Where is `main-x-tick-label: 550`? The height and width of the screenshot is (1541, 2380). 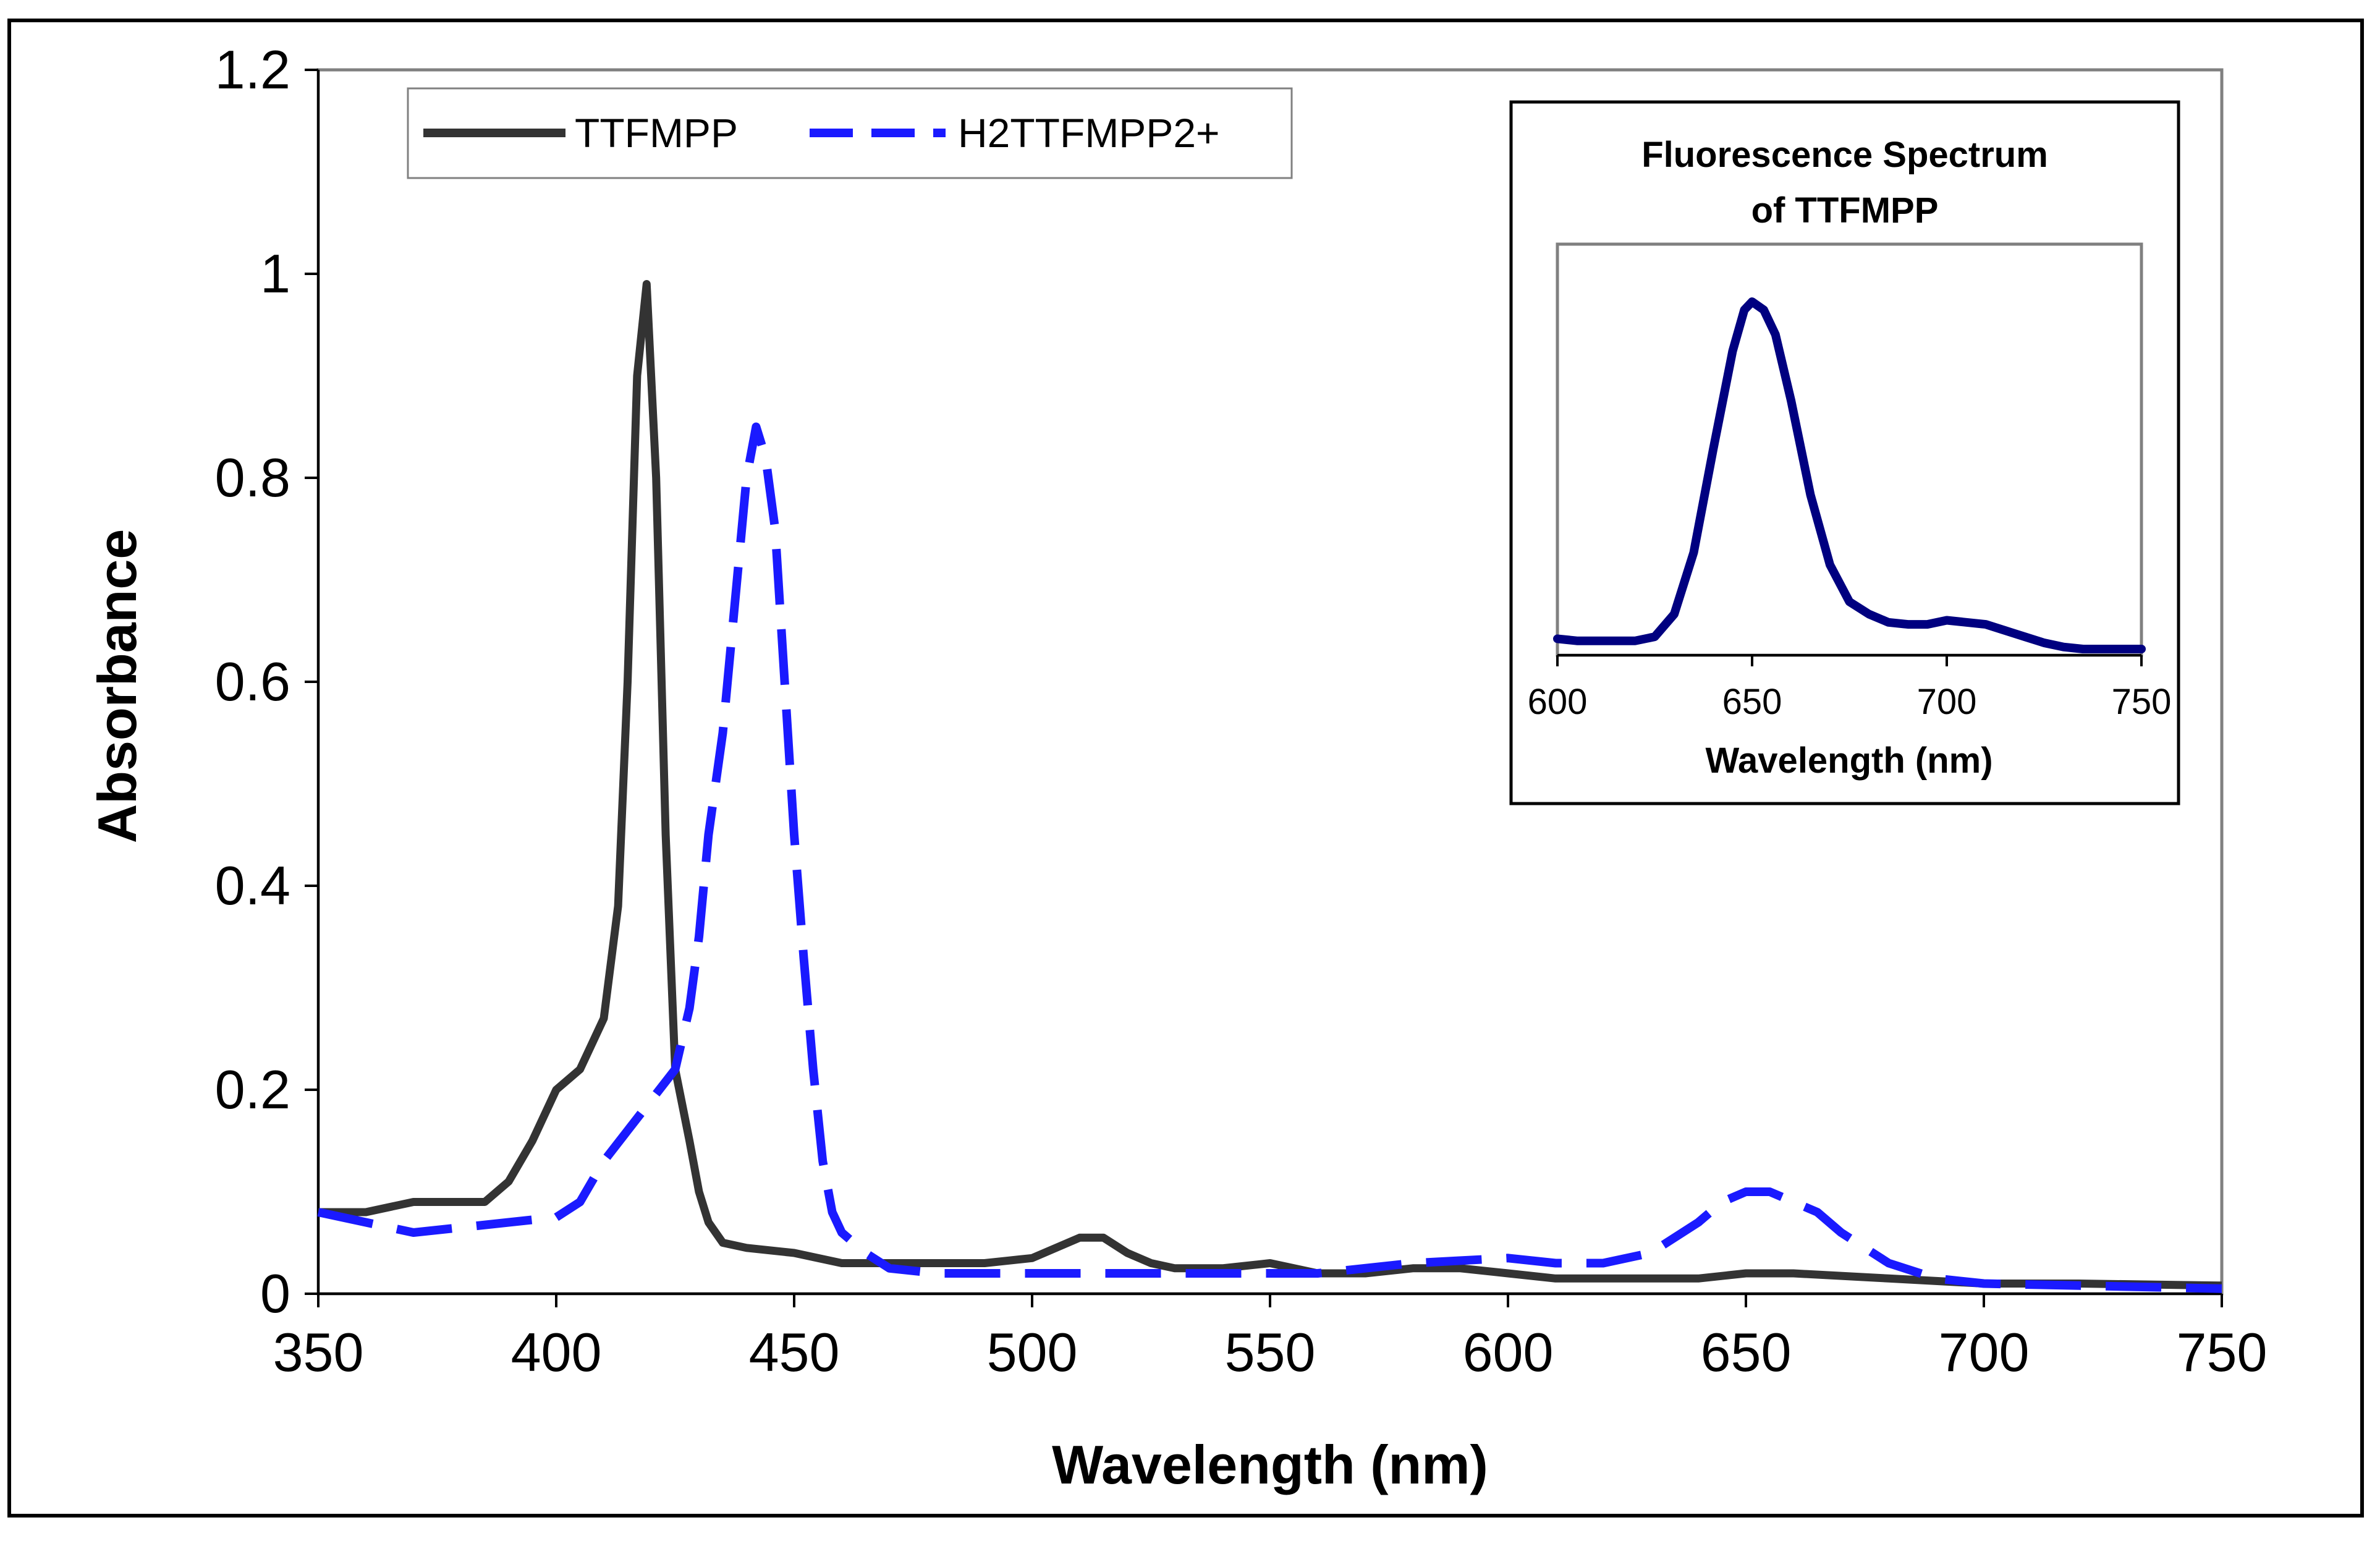
main-x-tick-label: 550 is located at coordinates (1270, 1353).